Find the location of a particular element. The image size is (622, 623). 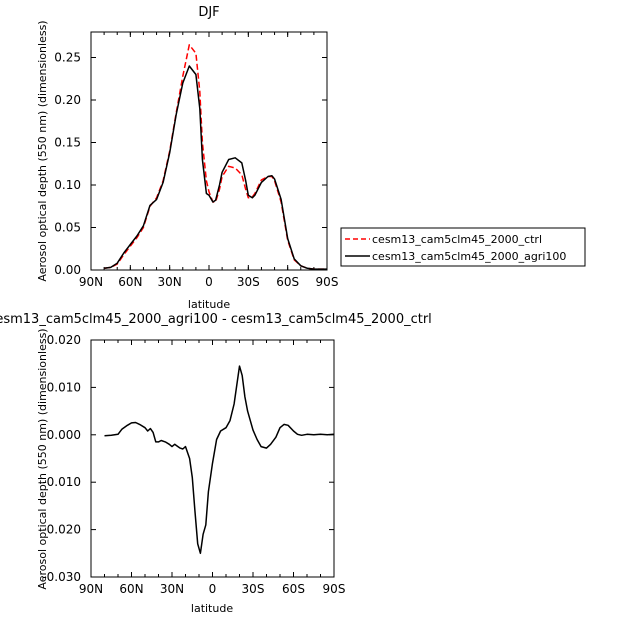

y-tick-label: 0.000 is located at coordinates (64, 435).